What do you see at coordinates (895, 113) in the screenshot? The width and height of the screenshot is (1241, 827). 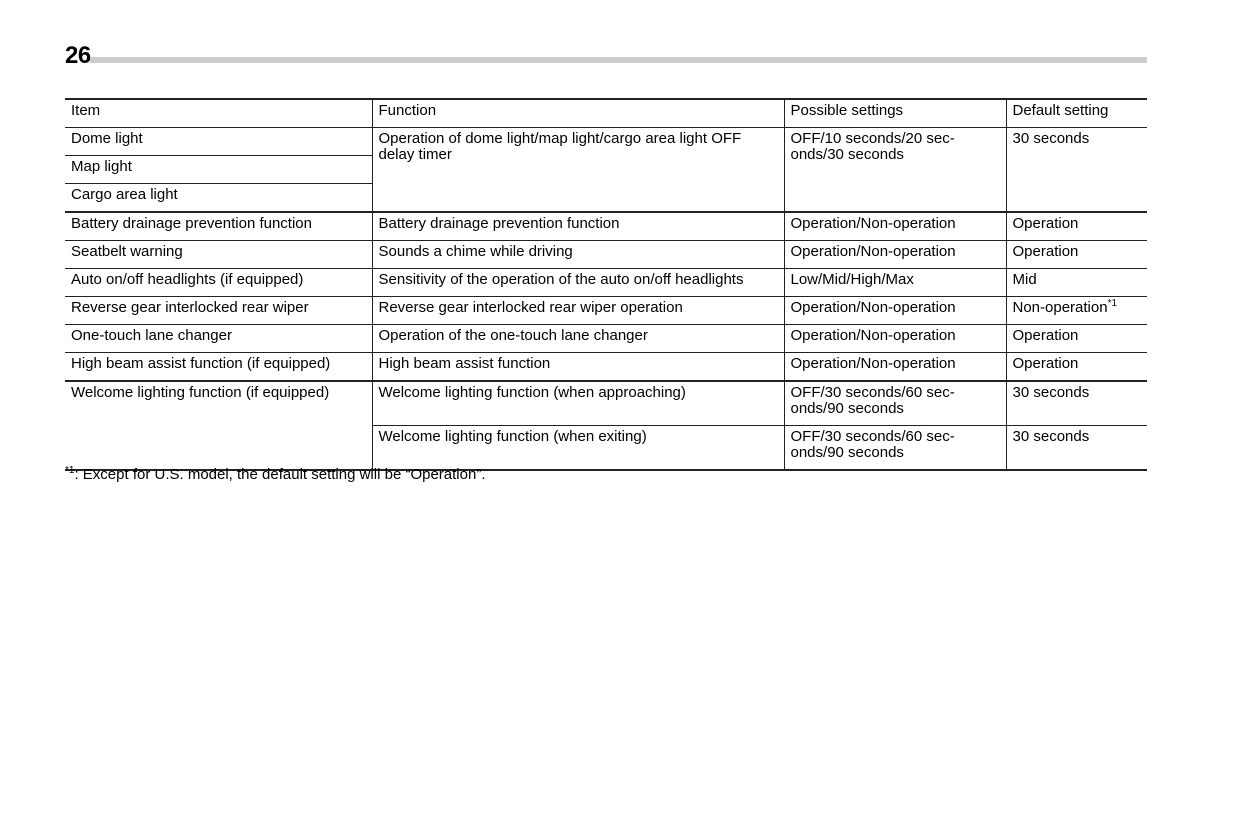 I see `header-cell: Possible settings` at bounding box center [895, 113].